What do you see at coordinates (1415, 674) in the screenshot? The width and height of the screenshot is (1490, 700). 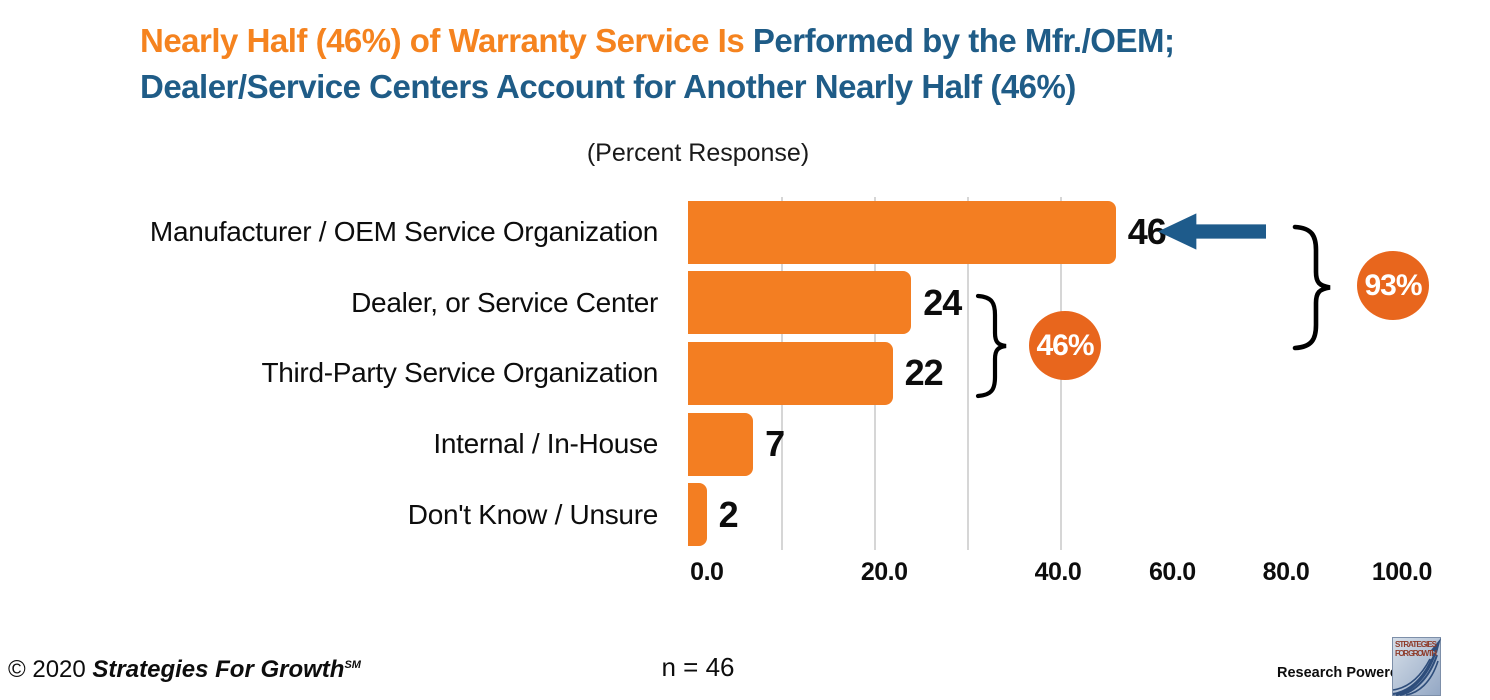 I see `logo-swoosh` at bounding box center [1415, 674].